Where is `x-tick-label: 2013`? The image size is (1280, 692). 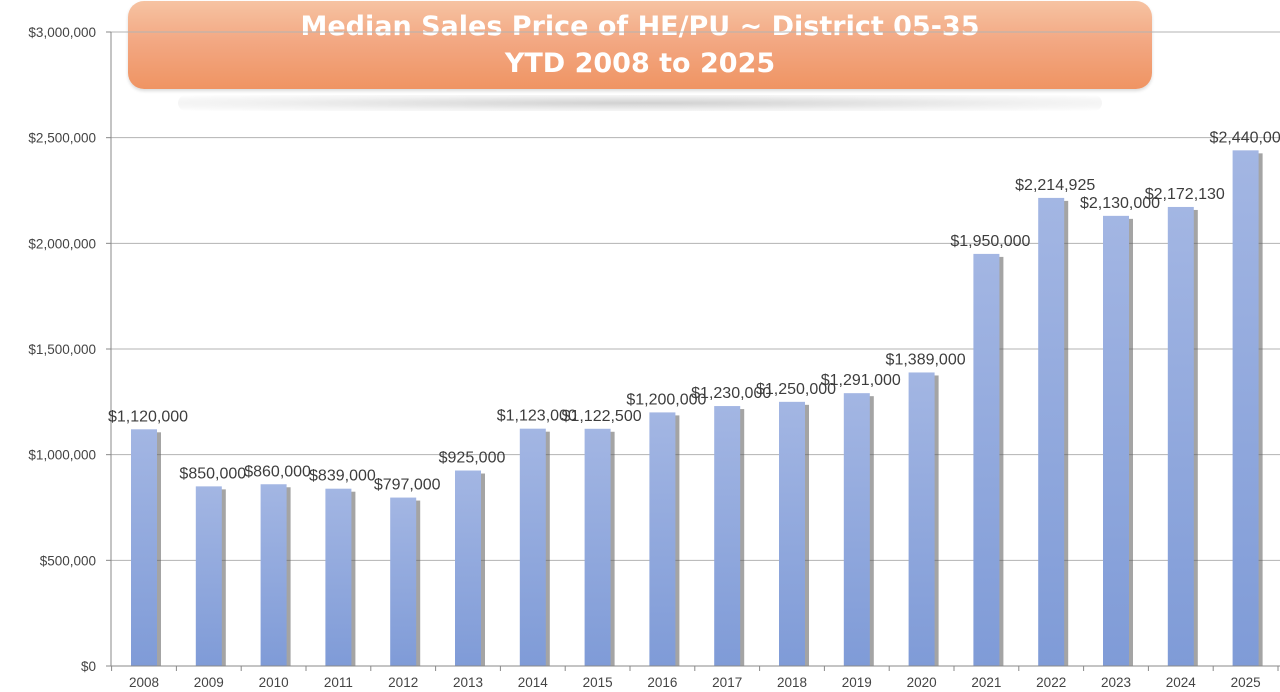
x-tick-label: 2013 is located at coordinates (468, 682).